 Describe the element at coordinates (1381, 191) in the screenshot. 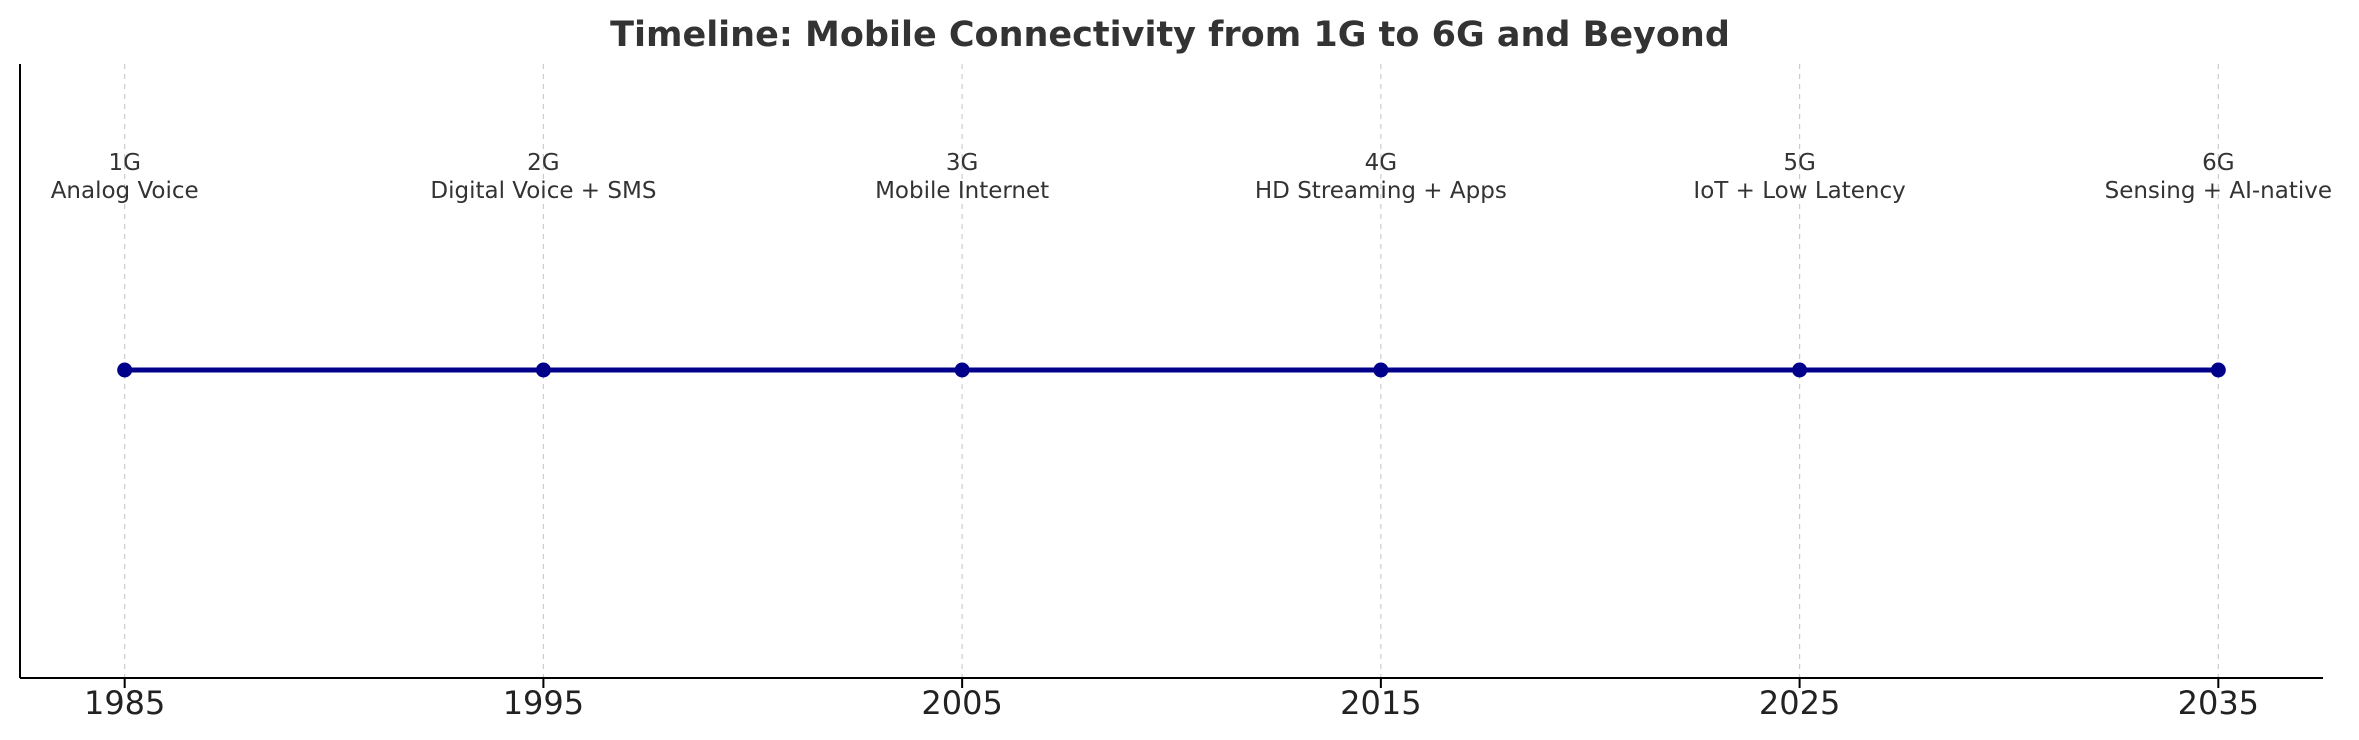

I see `event-description-label-4G: HD Streaming + Apps` at that location.